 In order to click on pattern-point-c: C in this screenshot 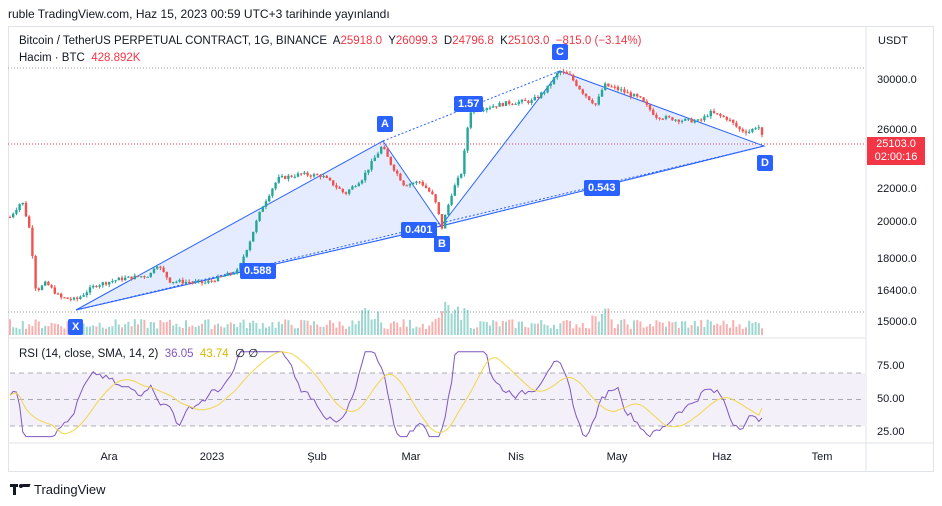, I will do `click(560, 52)`.